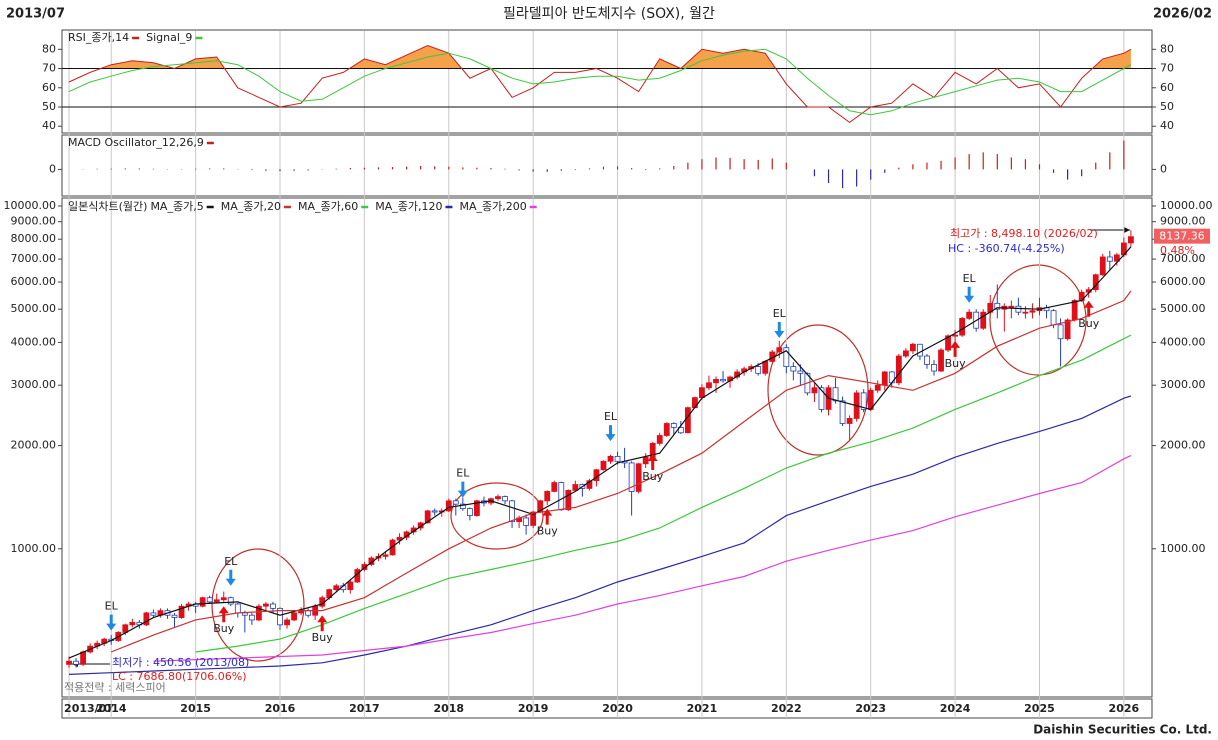 The height and width of the screenshot is (740, 1218). What do you see at coordinates (607, 81) in the screenshot?
I see `rsi-frame` at bounding box center [607, 81].